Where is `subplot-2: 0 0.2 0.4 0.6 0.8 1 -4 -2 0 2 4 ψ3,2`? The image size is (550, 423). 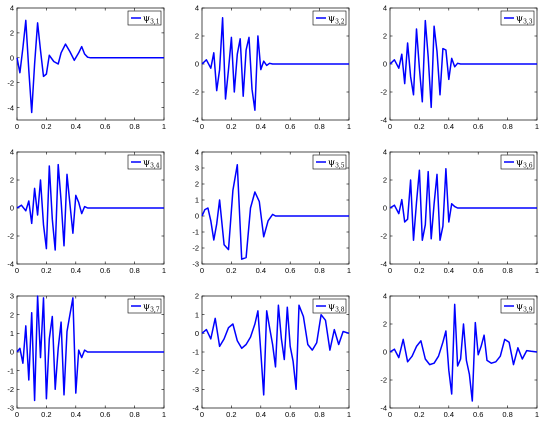
subplot-2: 0 0.2 0.4 0.6 0.8 1 -4 -2 0 2 4 ψ3,2 is located at coordinates (271, 67).